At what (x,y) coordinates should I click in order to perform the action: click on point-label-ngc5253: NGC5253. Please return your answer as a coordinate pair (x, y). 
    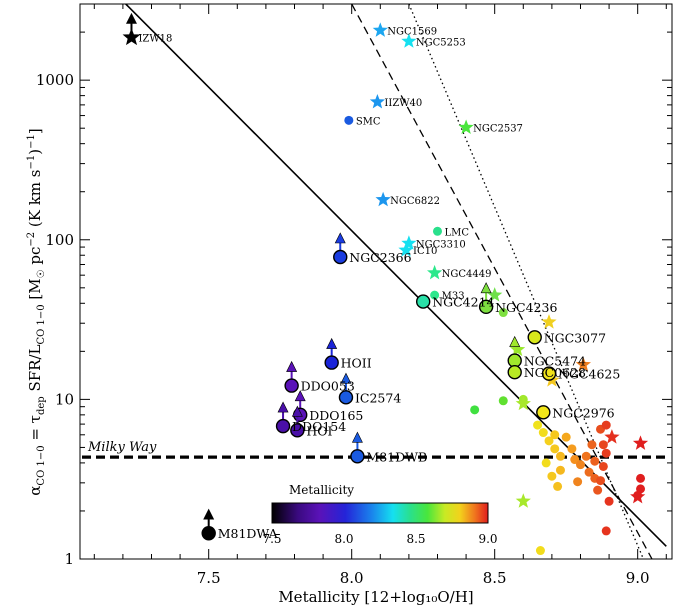
    Looking at the image, I should click on (441, 42).